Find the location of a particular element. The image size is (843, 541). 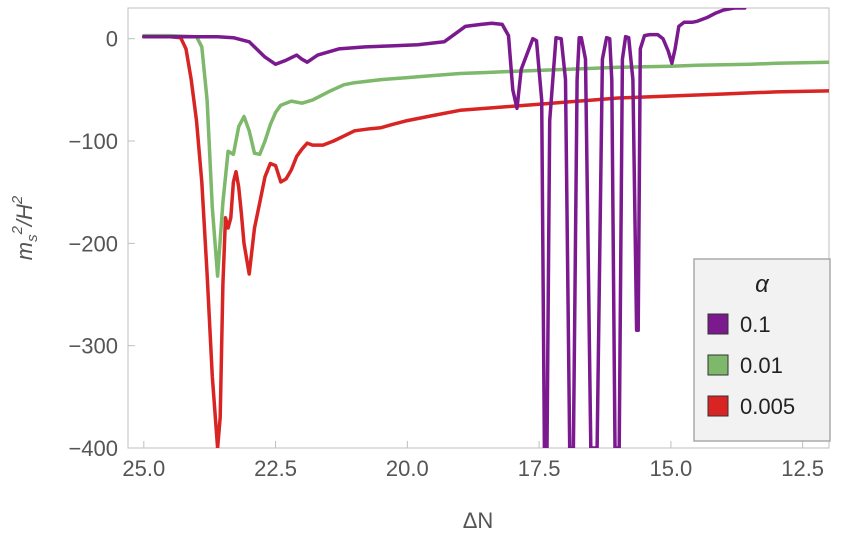

legend-items: 0.1 0.01 0.005 is located at coordinates (751, 365).